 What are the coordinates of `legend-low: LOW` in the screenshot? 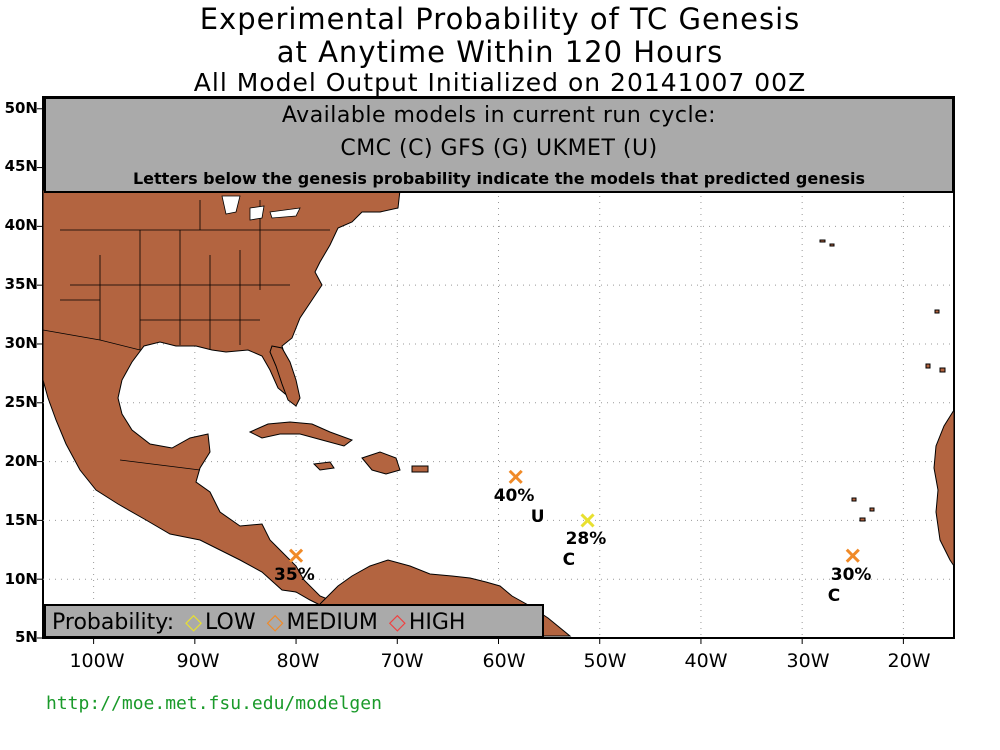 It's located at (230, 622).